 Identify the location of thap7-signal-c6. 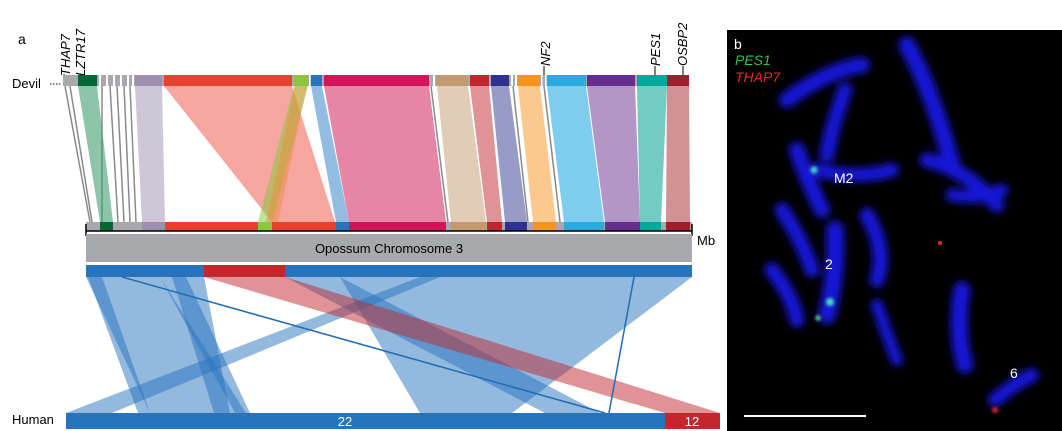
(995, 410).